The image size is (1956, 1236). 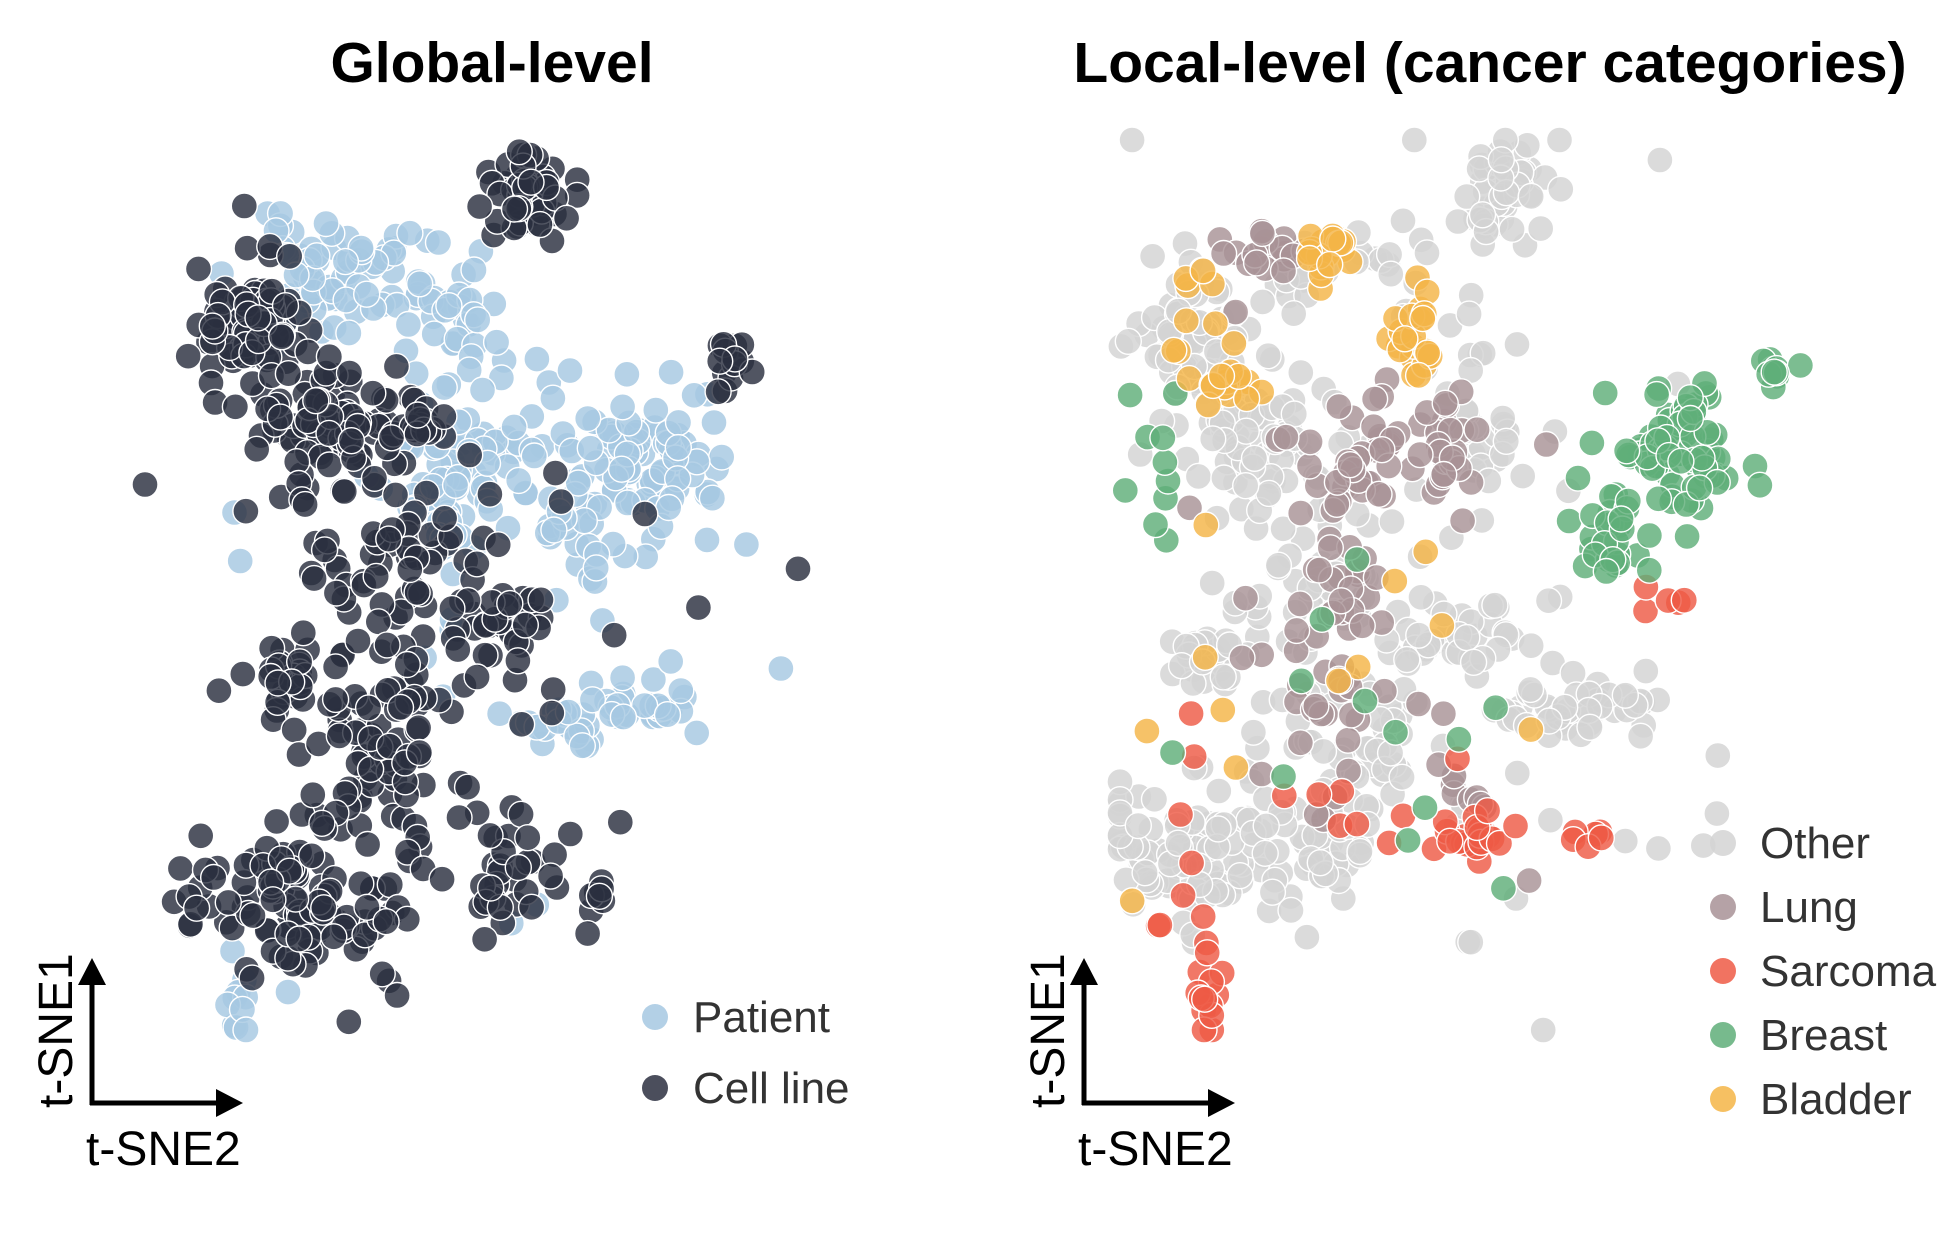 I want to click on legend-label-cell-line: Cell line, so click(x=771, y=1088).